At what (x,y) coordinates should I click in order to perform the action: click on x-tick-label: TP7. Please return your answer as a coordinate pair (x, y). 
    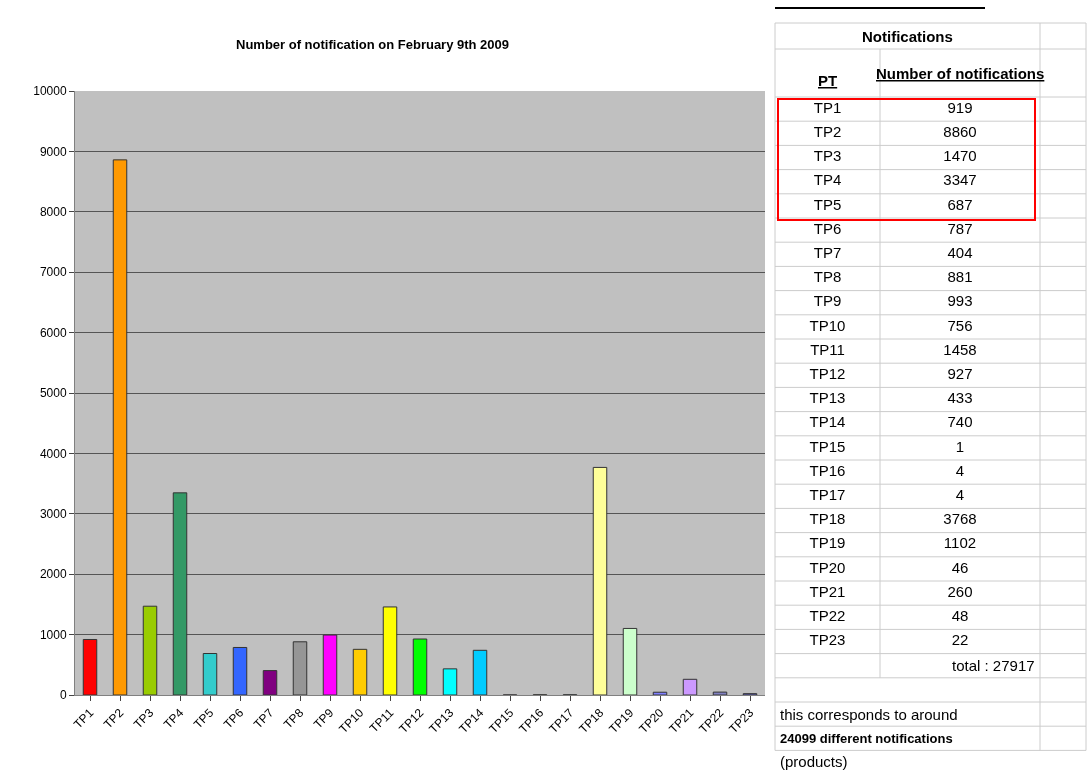
    Looking at the image, I should click on (263, 718).